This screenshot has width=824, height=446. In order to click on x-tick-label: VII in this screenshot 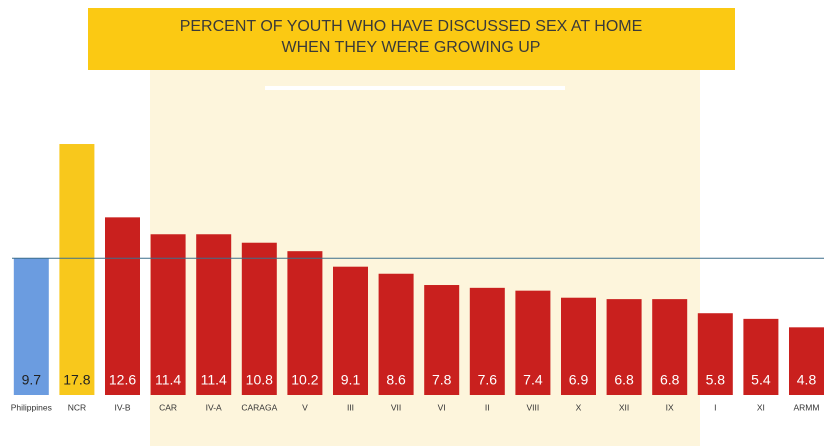, I will do `click(396, 407)`.